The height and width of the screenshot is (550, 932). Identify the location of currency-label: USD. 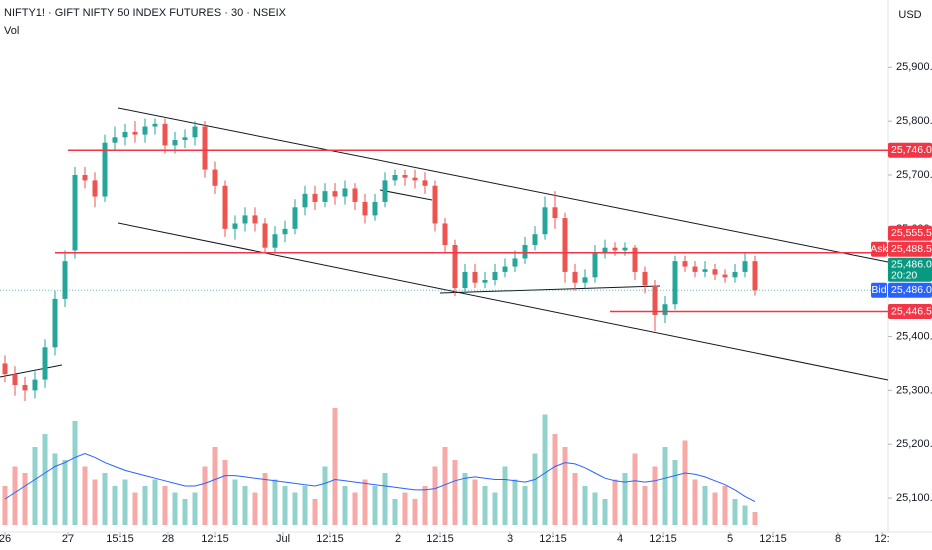
(909, 15).